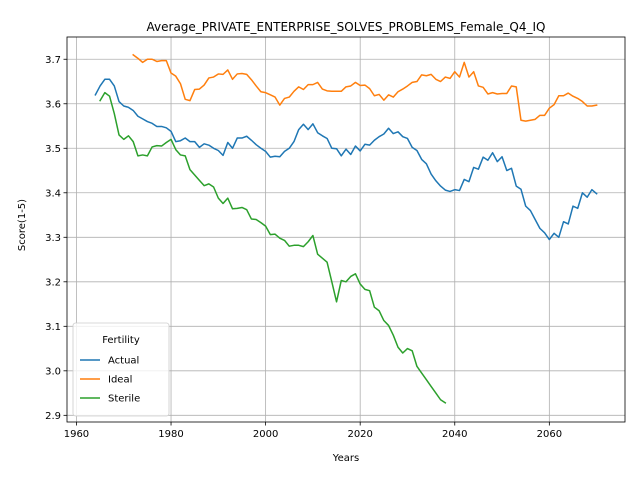 Image resolution: width=640 pixels, height=480 pixels. Describe the element at coordinates (121, 340) in the screenshot. I see `legend-title: Fertility` at that location.